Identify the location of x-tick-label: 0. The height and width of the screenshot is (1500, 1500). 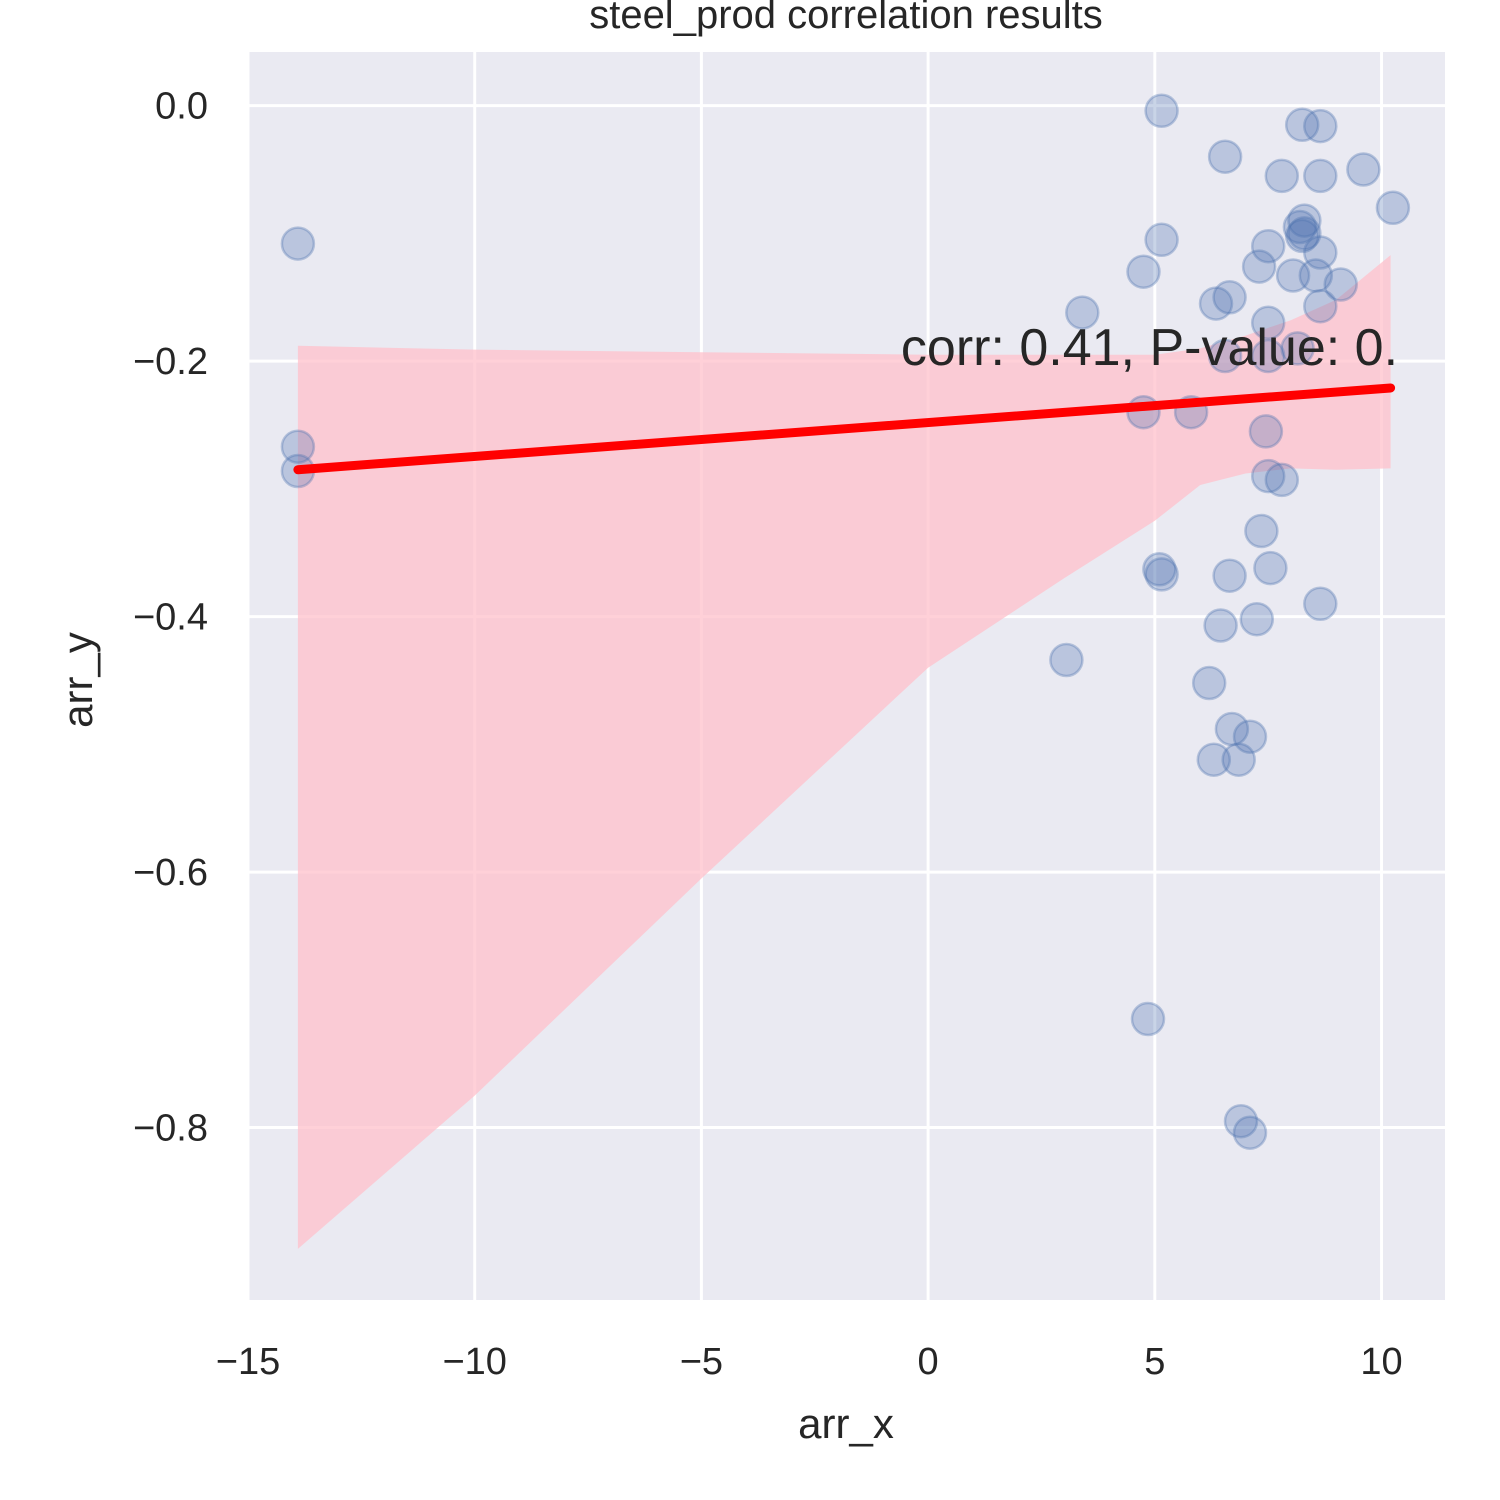
(928, 1362).